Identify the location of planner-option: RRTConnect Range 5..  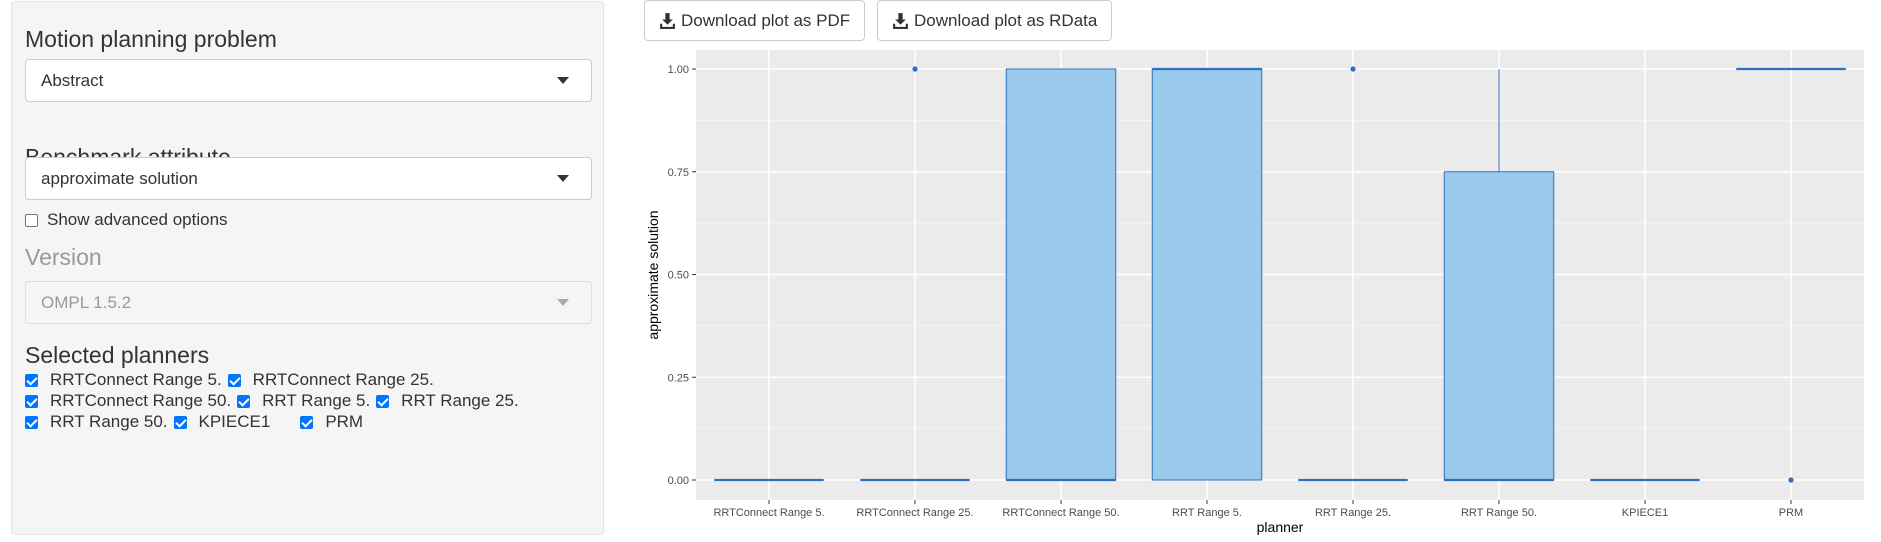
(123, 380).